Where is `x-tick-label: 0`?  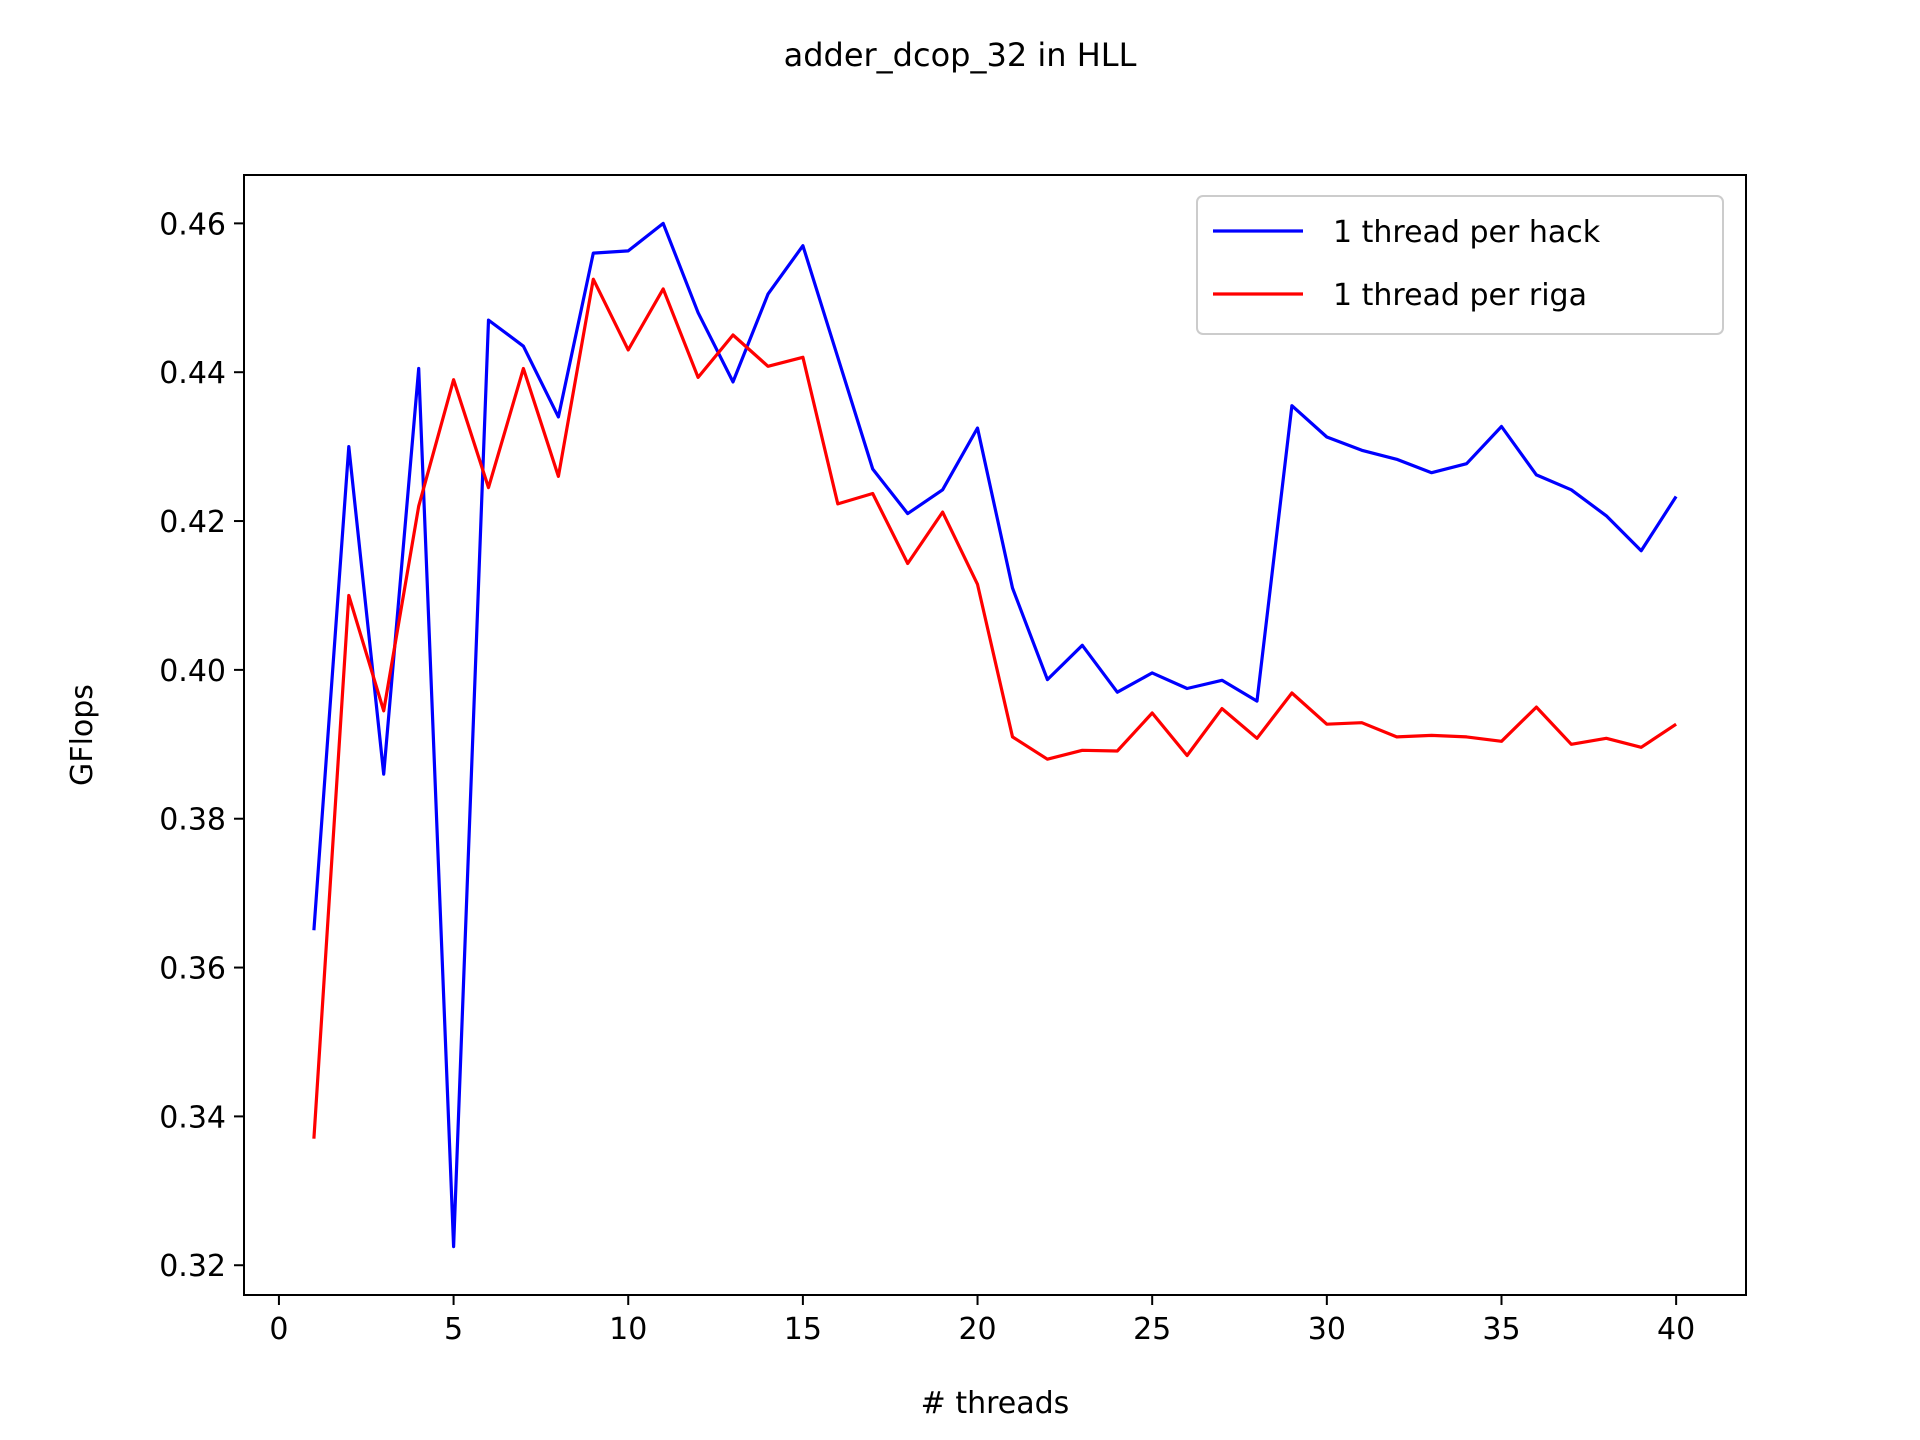 x-tick-label: 0 is located at coordinates (278, 1329).